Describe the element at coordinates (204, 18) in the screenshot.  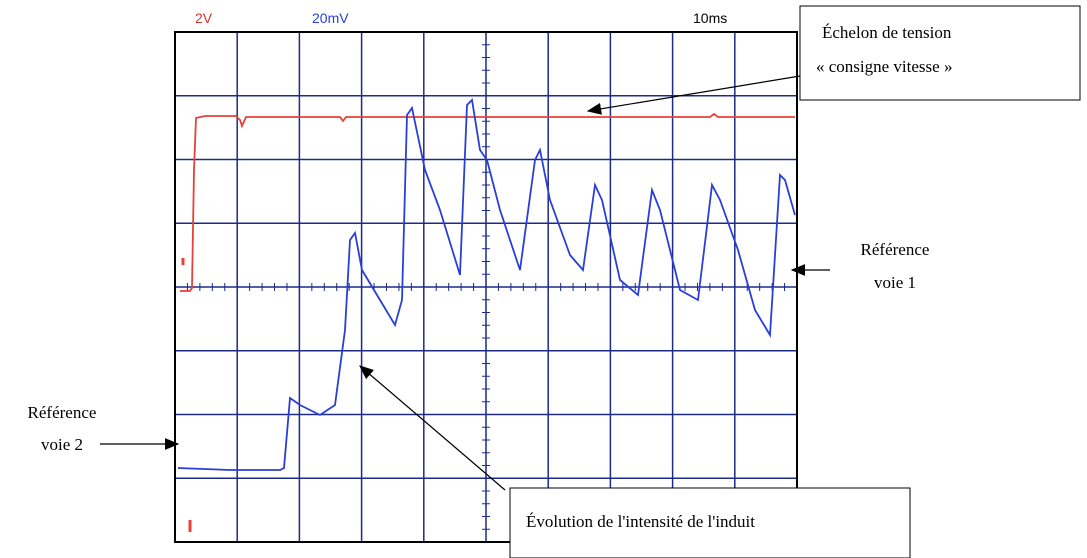
I see `ch1-scale: 2V` at that location.